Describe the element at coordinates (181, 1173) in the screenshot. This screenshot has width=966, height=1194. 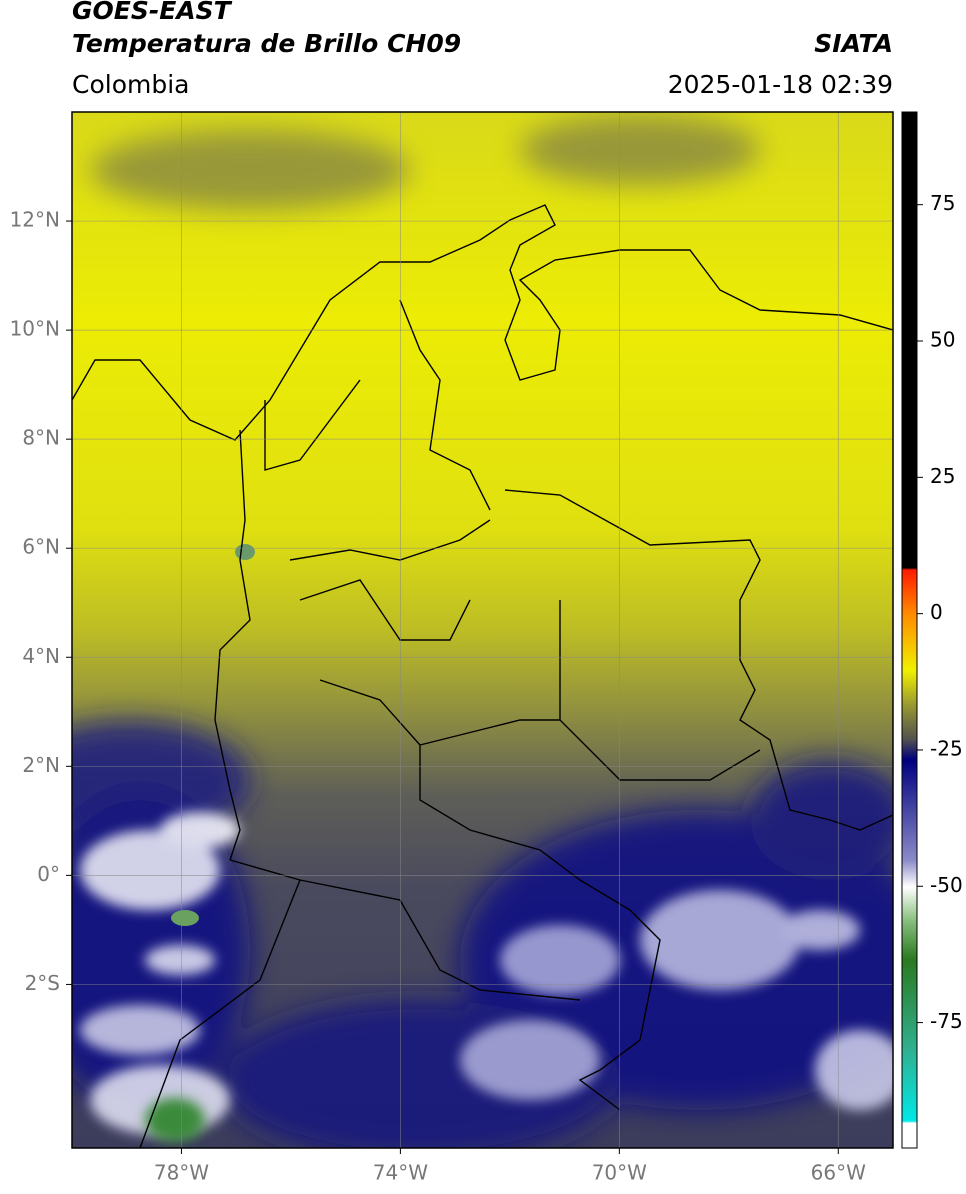
I see `x-tick-label: 78°W` at that location.